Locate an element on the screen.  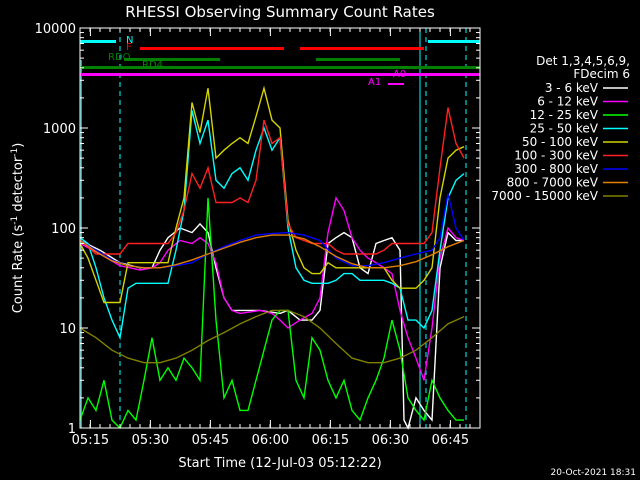
legend-label-2: 6 - 12 keV is located at coordinates (568, 102).